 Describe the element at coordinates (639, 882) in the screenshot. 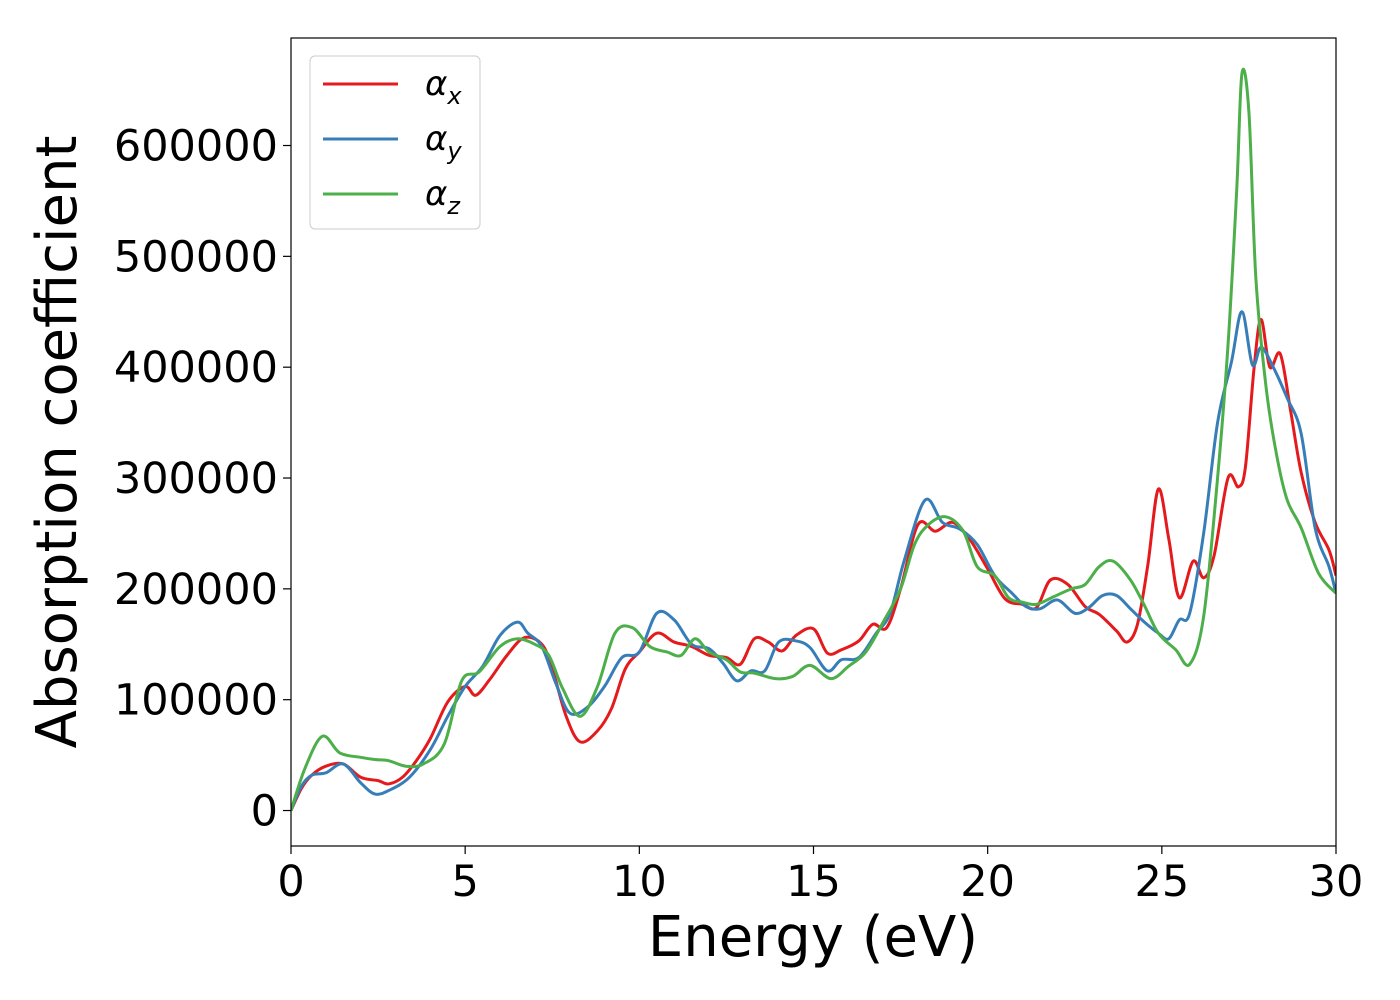

I see `x-tick-label: 10` at that location.